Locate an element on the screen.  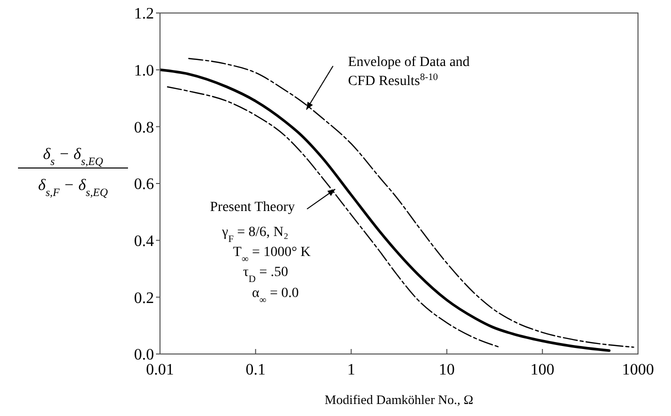
y-tick-label: 0.6 is located at coordinates (144, 185).